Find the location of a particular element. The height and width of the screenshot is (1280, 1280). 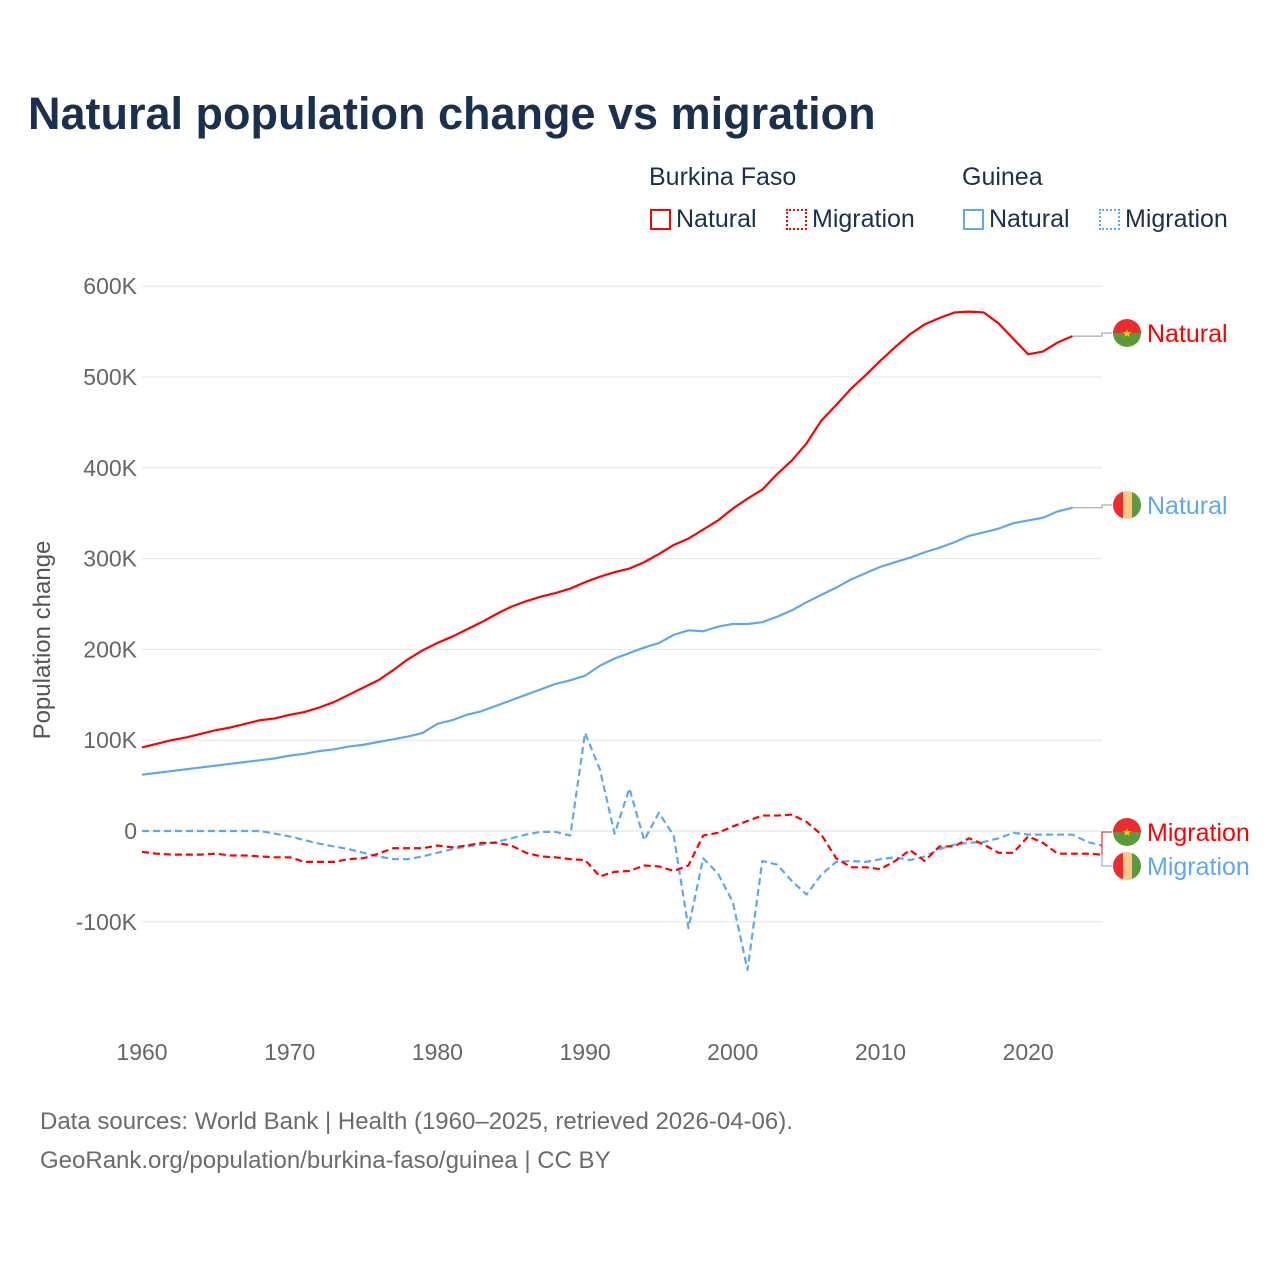

legend-item-guinea-natural: Natural is located at coordinates (1016, 219).